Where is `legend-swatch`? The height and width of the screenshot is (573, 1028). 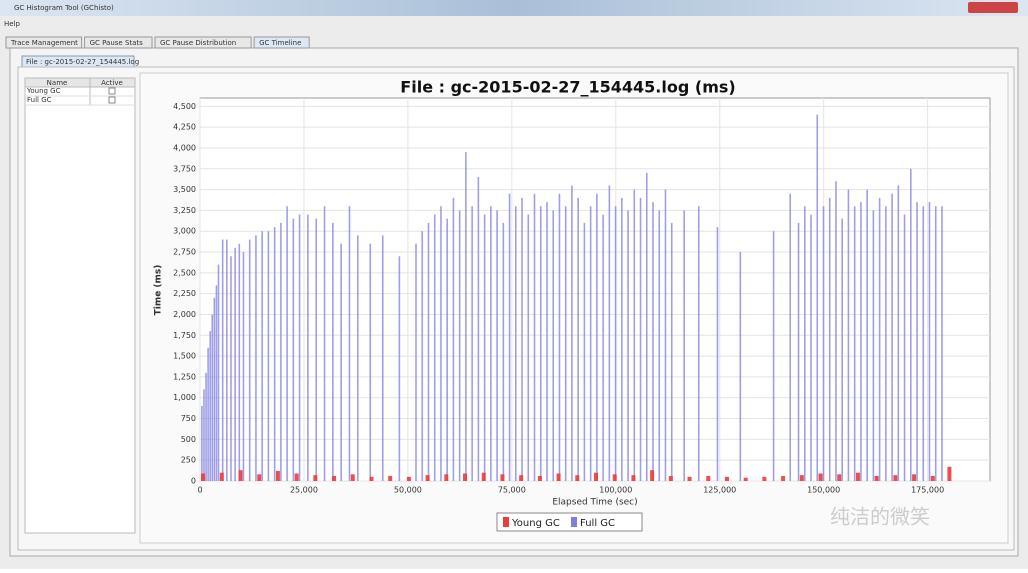
legend-swatch is located at coordinates (506, 522).